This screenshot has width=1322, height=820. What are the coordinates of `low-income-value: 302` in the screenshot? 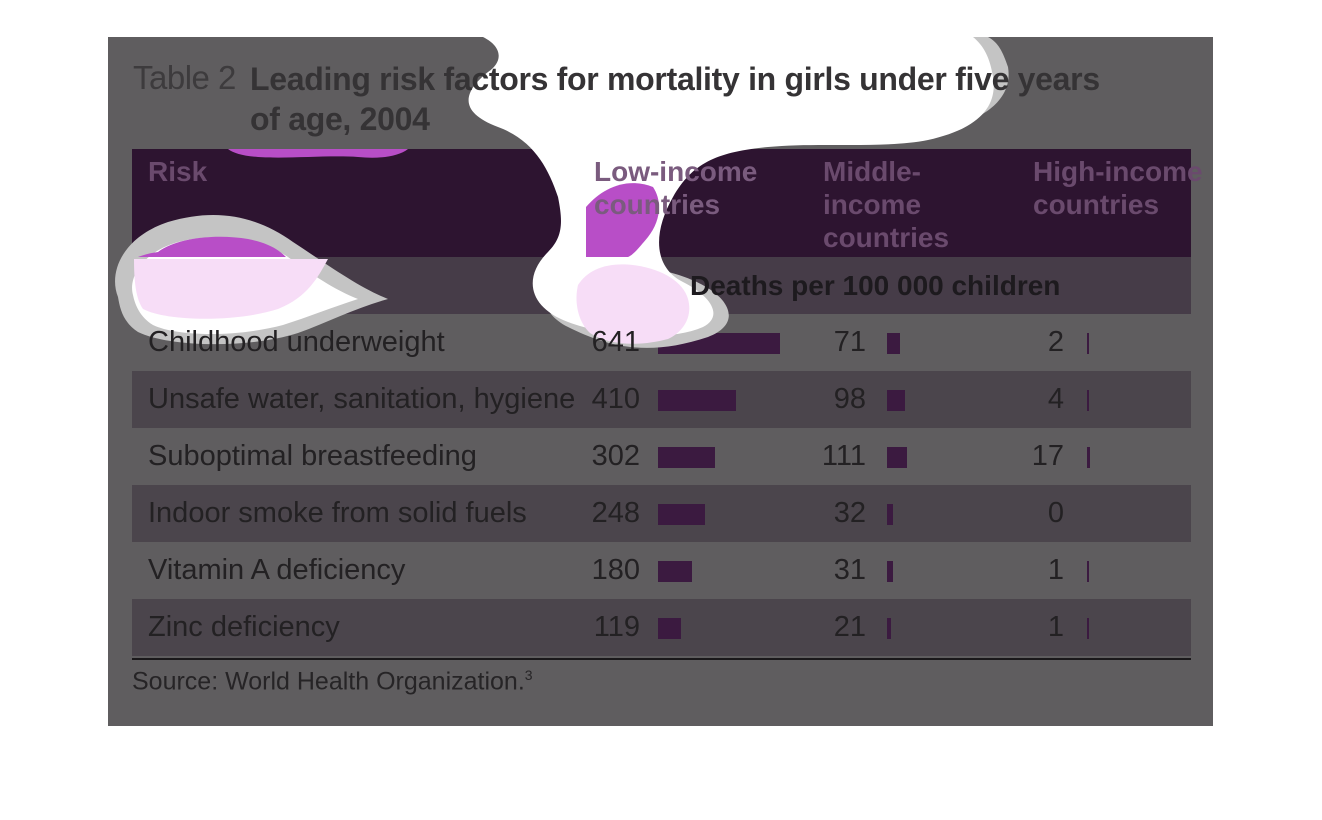 It's located at (615, 456).